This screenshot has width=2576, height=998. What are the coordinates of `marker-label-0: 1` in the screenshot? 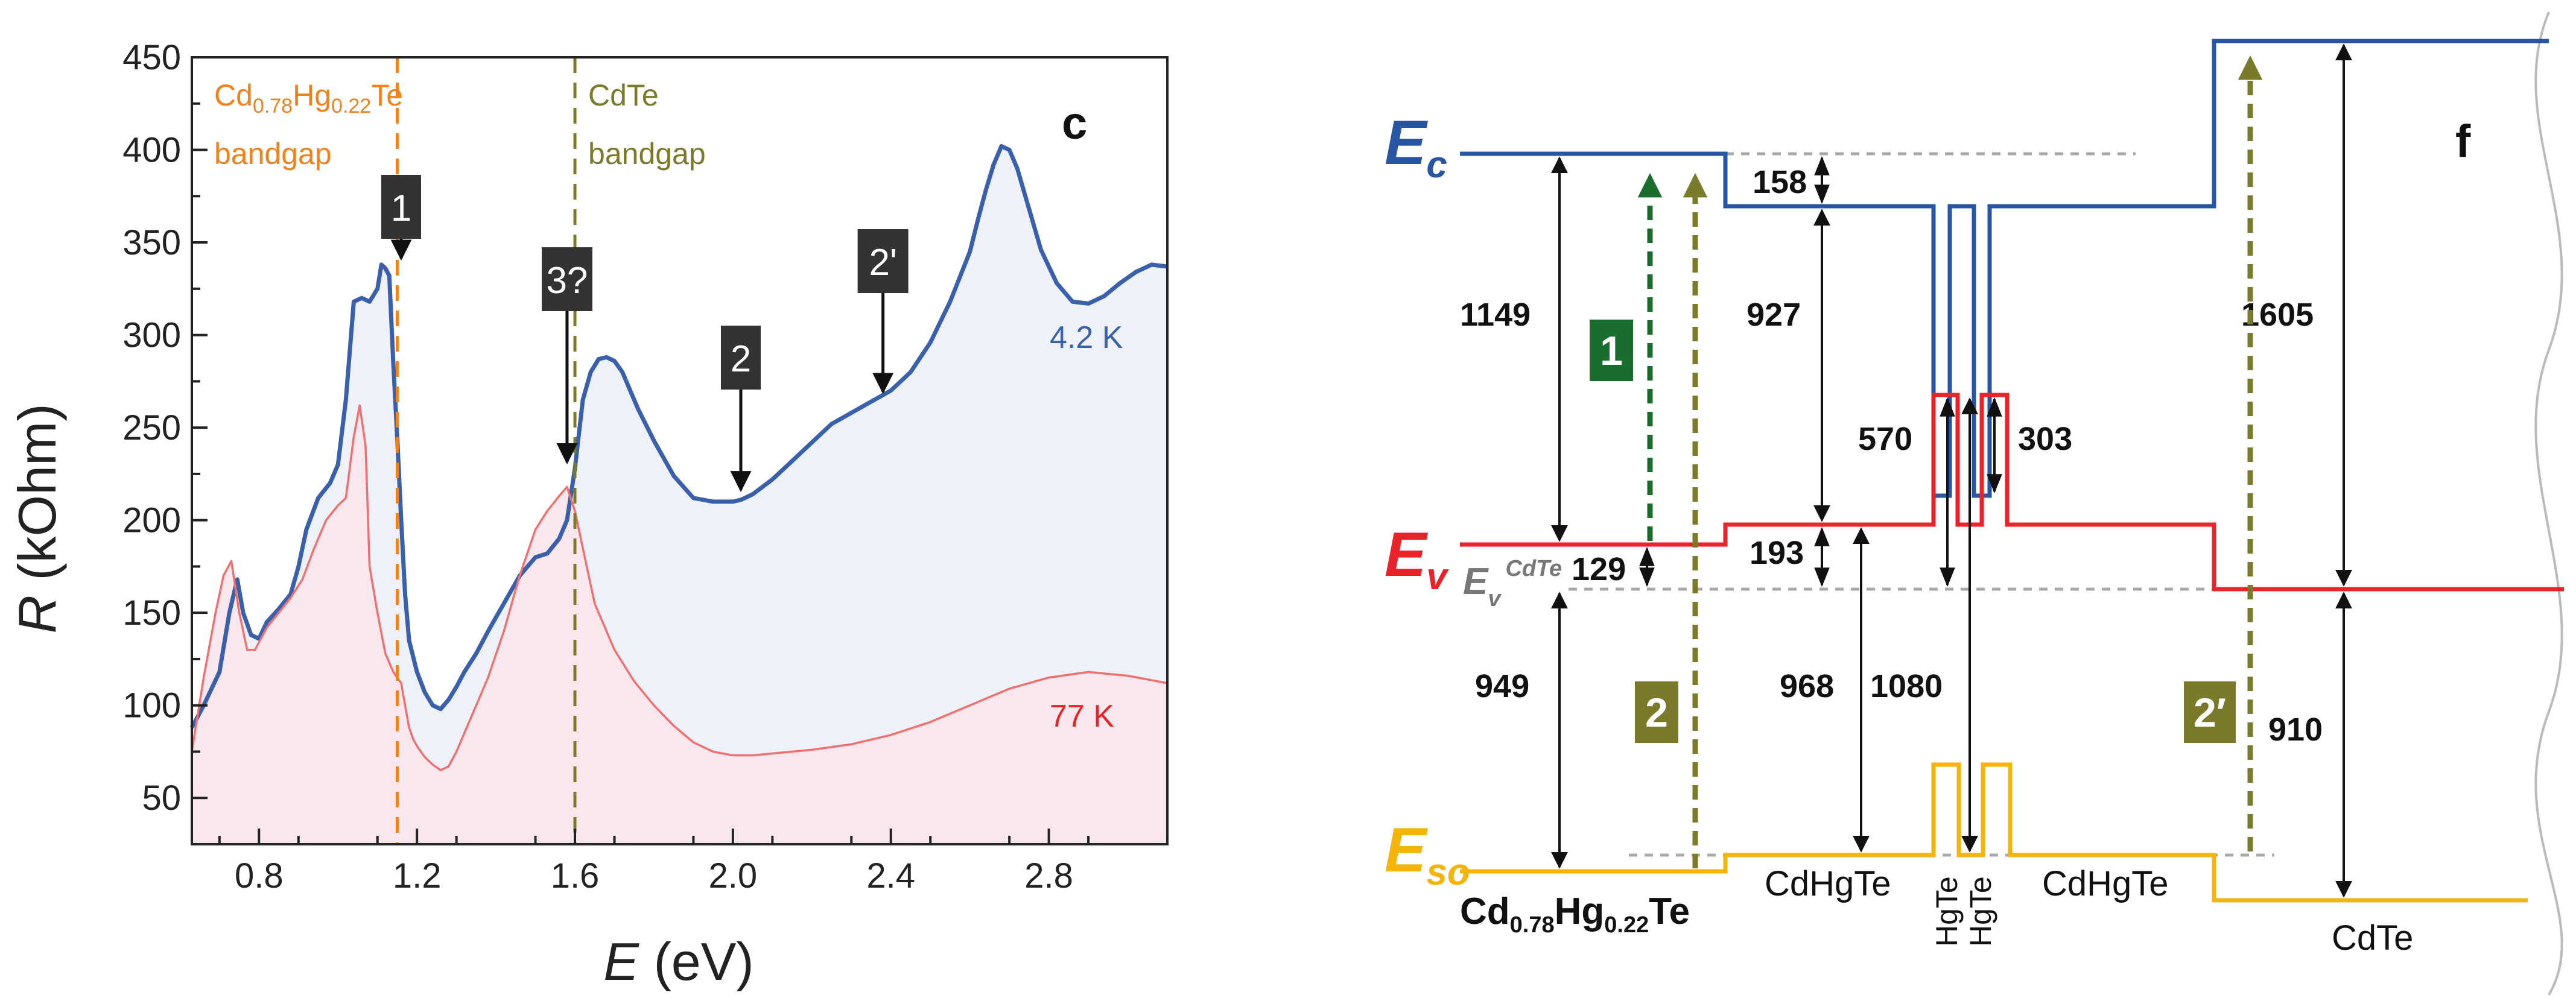 It's located at (401, 208).